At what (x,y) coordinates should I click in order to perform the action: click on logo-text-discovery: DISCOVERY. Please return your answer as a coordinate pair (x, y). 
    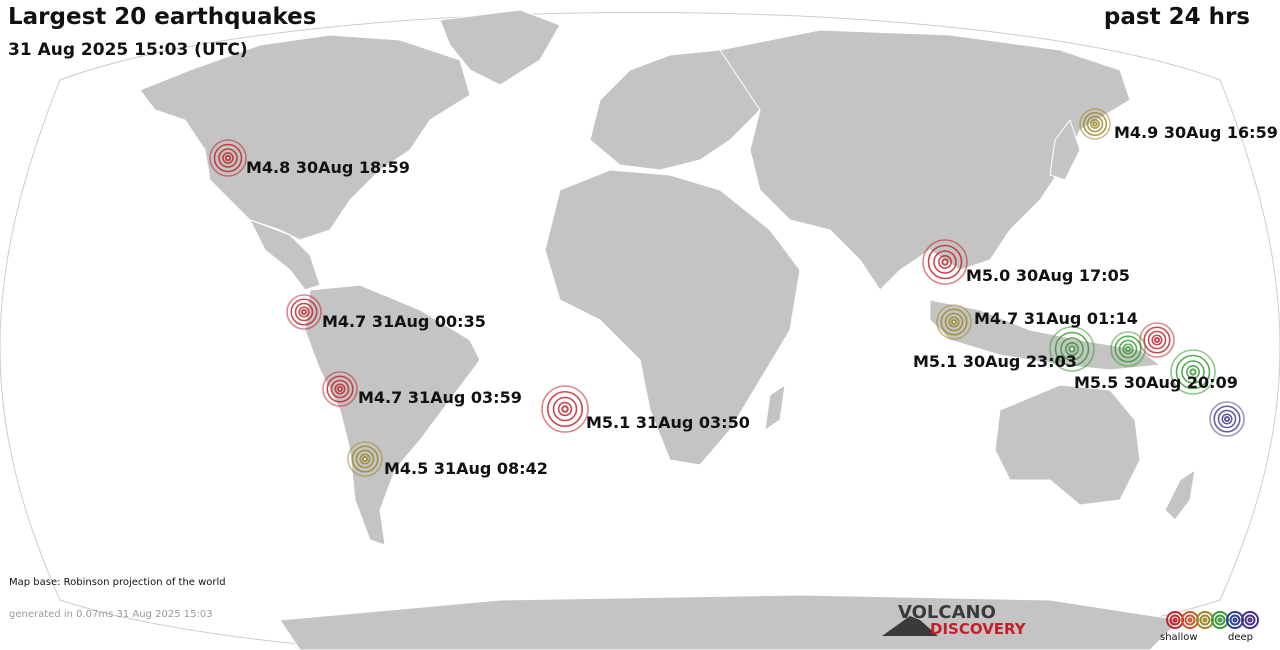
    Looking at the image, I should click on (978, 629).